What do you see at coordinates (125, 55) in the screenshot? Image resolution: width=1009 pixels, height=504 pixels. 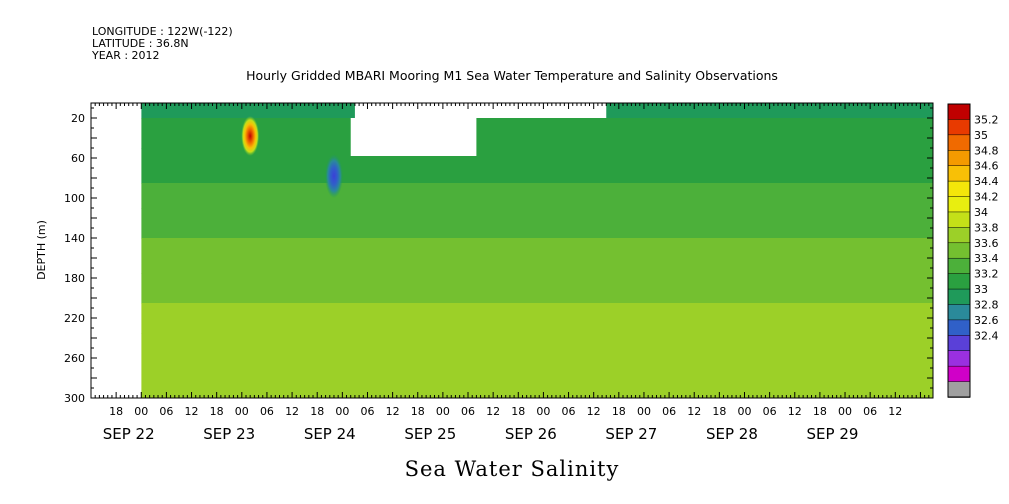 I see `year-label: YEAR : 2012` at bounding box center [125, 55].